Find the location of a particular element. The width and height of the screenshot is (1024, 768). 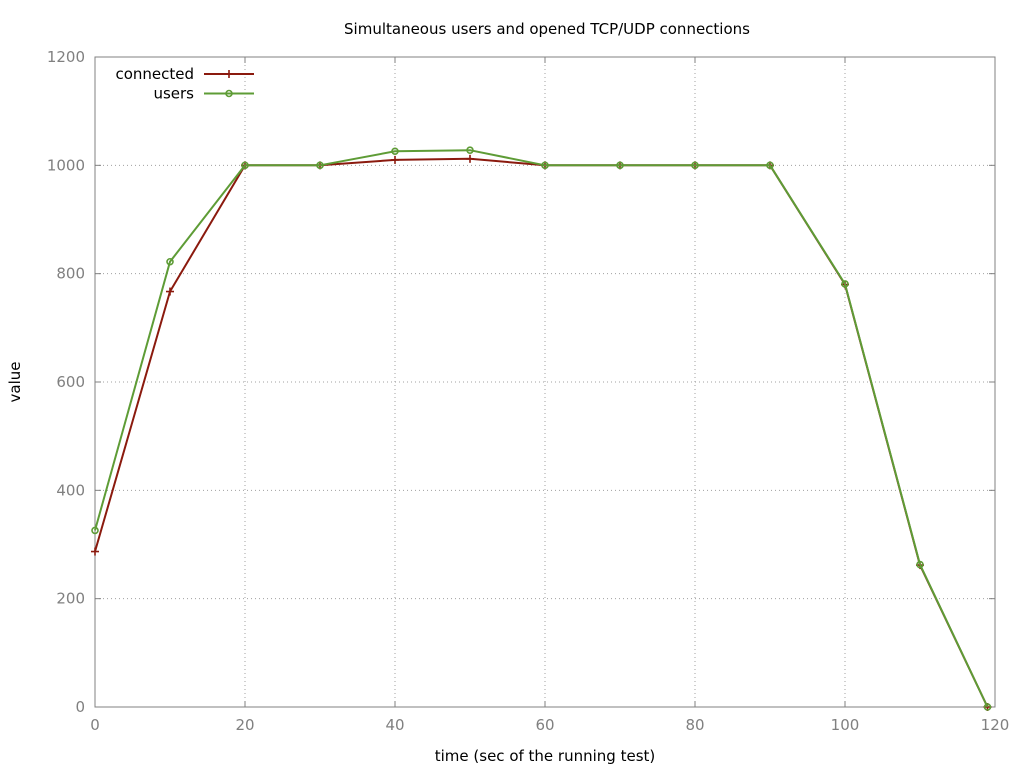

legend-label-connected: connected is located at coordinates (154, 74).